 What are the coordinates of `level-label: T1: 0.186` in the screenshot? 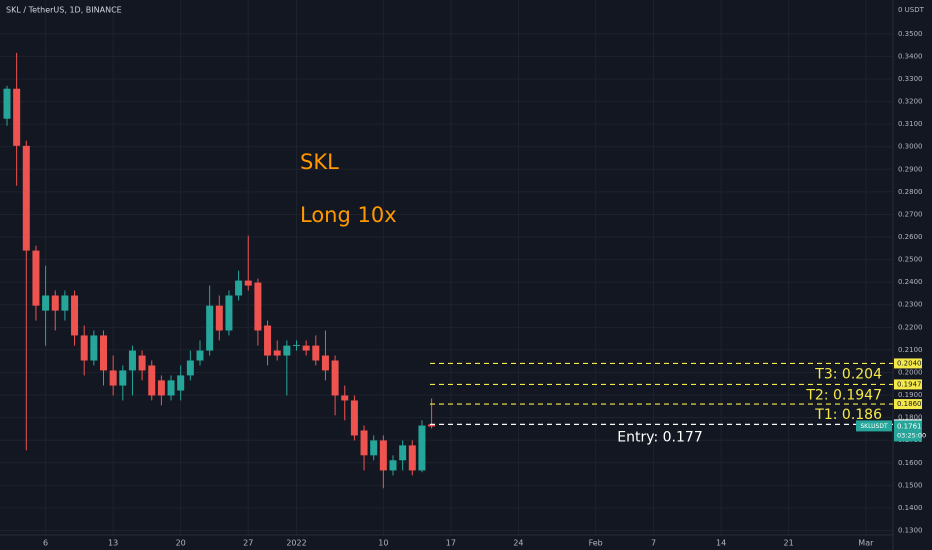 It's located at (848, 415).